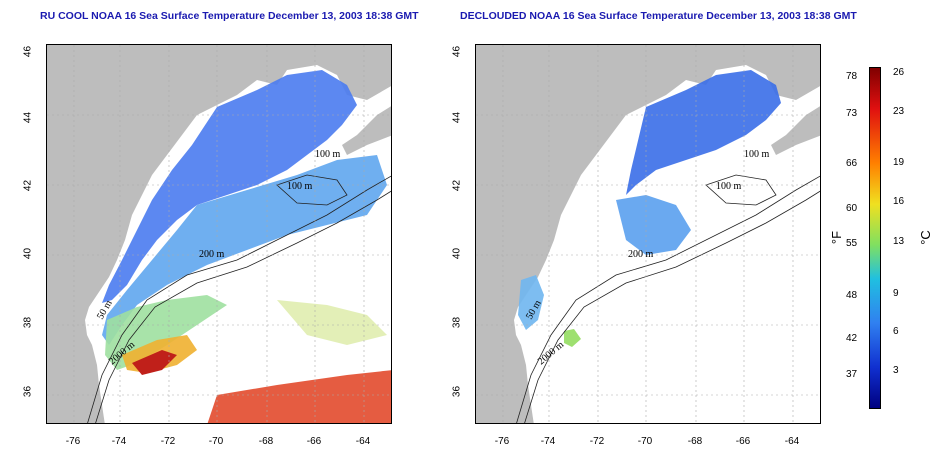 This screenshot has width=950, height=475. Describe the element at coordinates (852, 76) in the screenshot. I see `colorbar-f-tick: 78` at that location.